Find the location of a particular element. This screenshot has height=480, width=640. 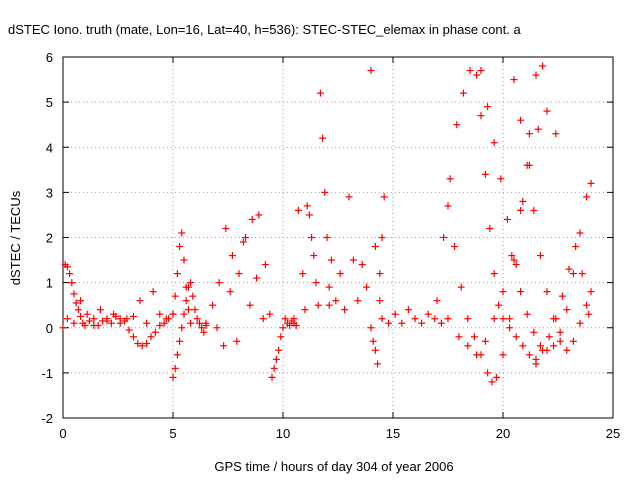

y-tick-label: 3 is located at coordinates (49, 192).